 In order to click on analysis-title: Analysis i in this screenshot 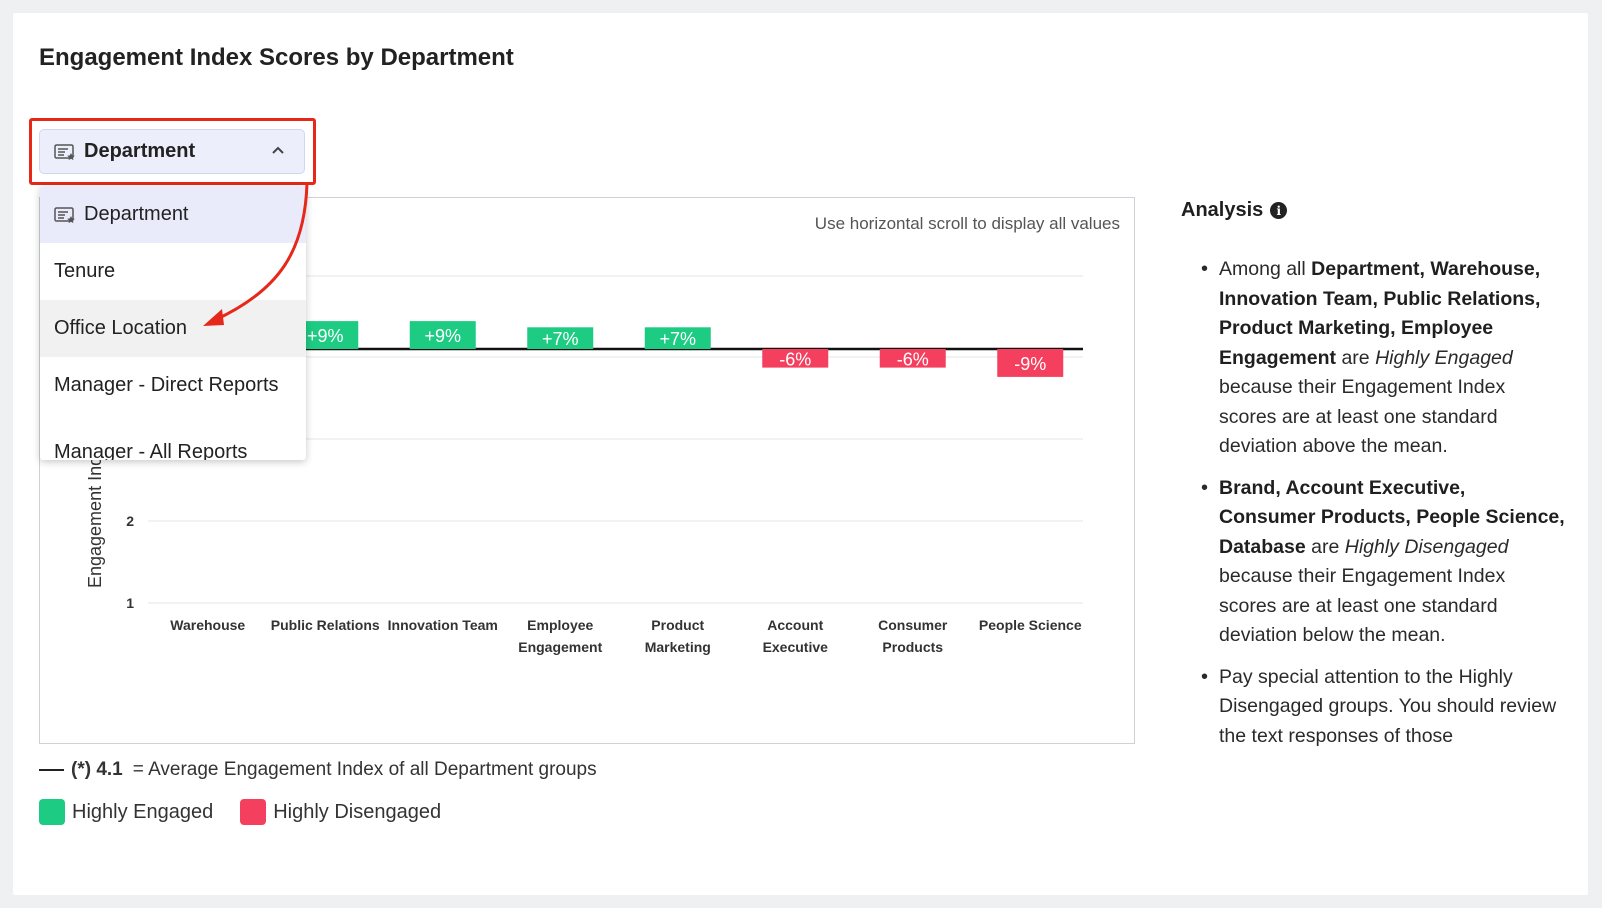, I will do `click(1373, 210)`.